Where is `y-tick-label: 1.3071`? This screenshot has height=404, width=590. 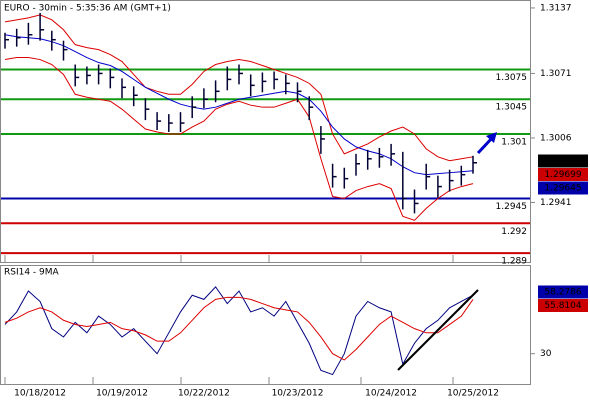
y-tick-label: 1.3071 is located at coordinates (556, 74).